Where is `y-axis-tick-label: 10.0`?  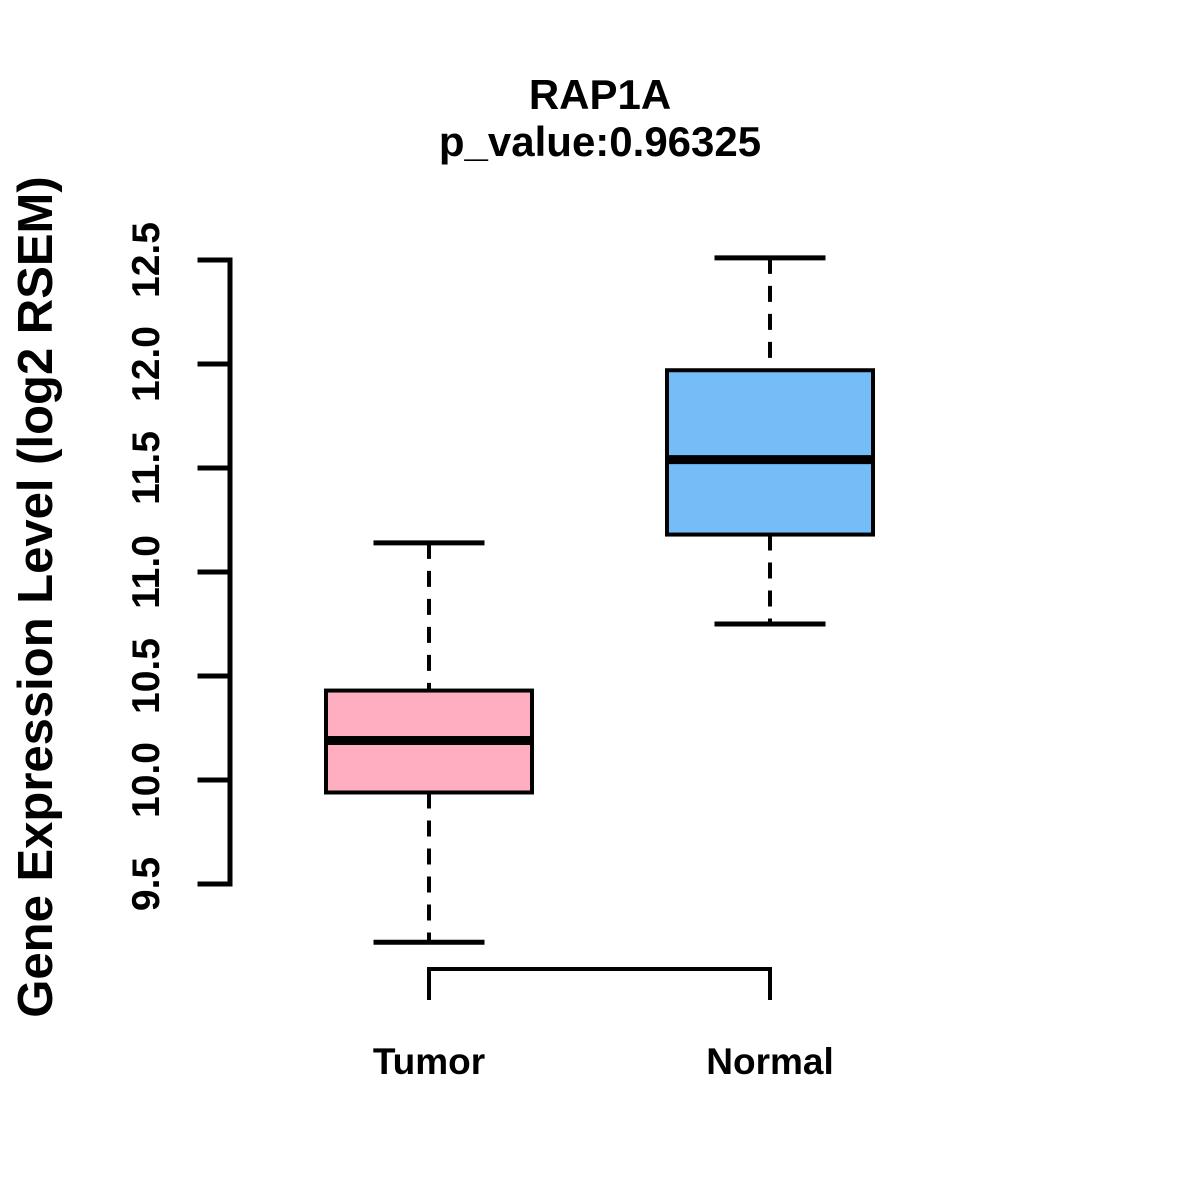
y-axis-tick-label: 10.0 is located at coordinates (146, 780).